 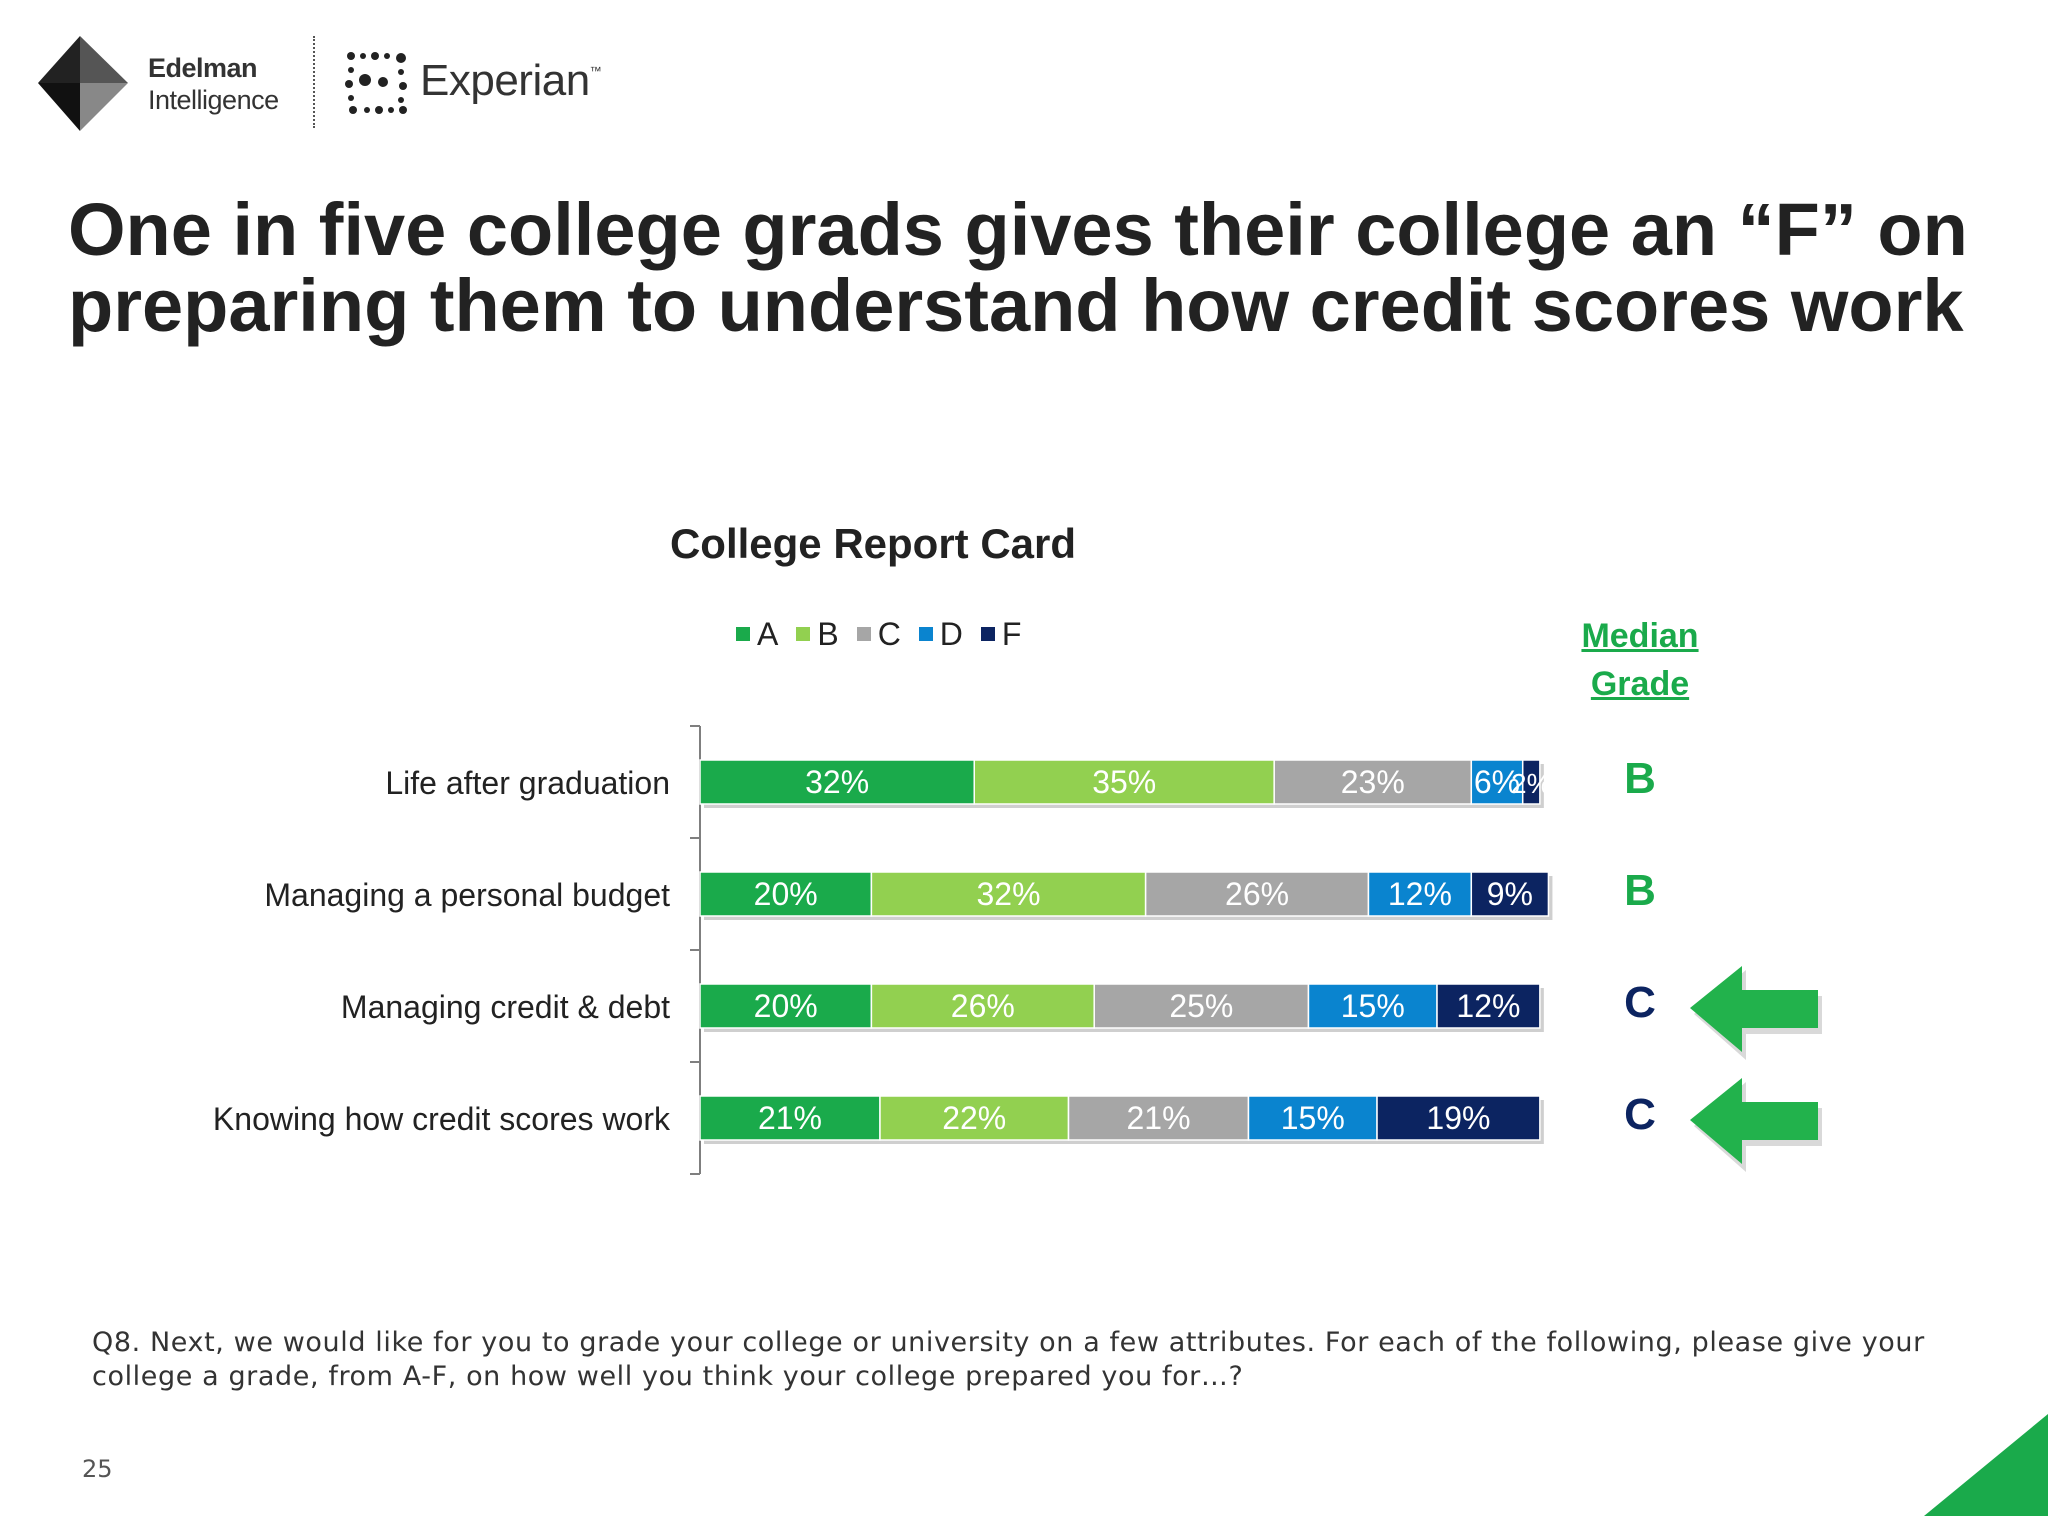 I want to click on category-label: Managing credit & debt, so click(x=505, y=1007).